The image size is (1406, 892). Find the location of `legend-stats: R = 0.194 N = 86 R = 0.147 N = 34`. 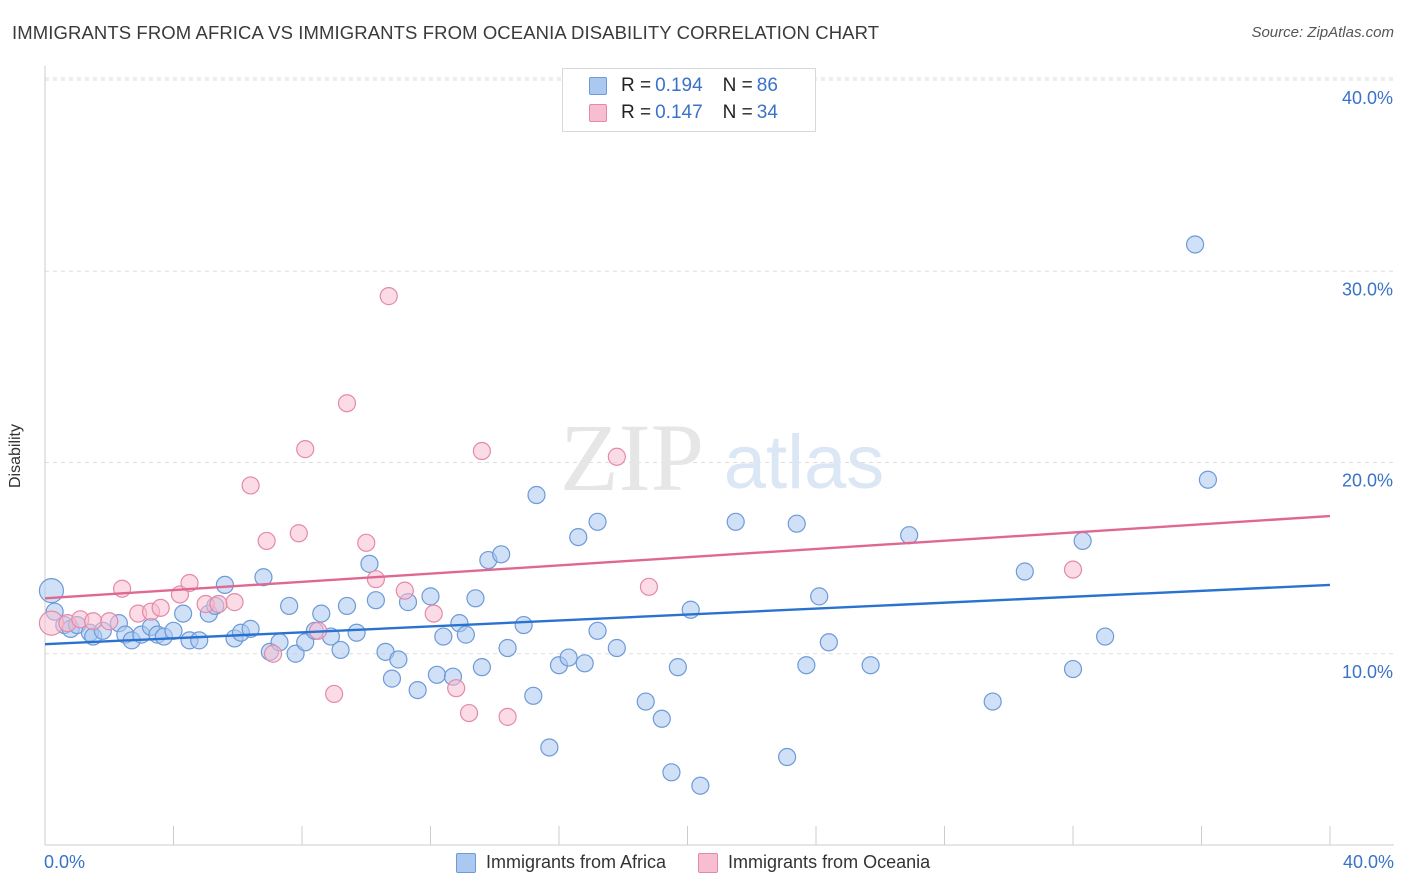

legend-stats: R = 0.194 N = 86 R = 0.147 N = 34 is located at coordinates (689, 100).